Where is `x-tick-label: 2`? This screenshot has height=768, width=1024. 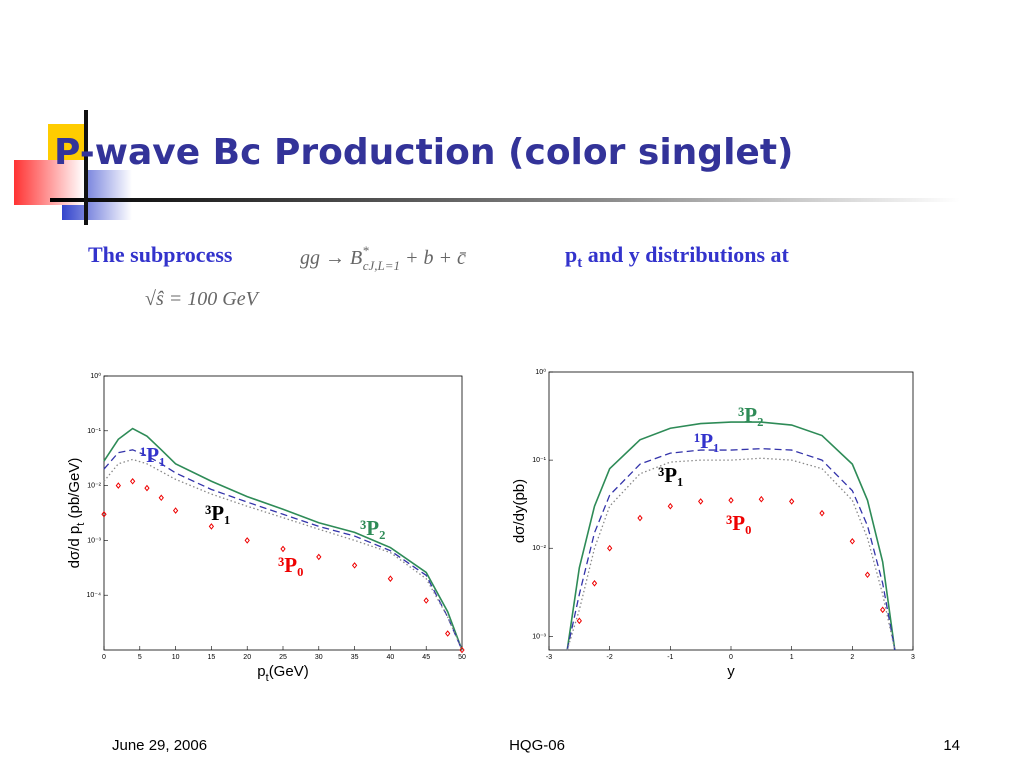
x-tick-label: 2 is located at coordinates (852, 657).